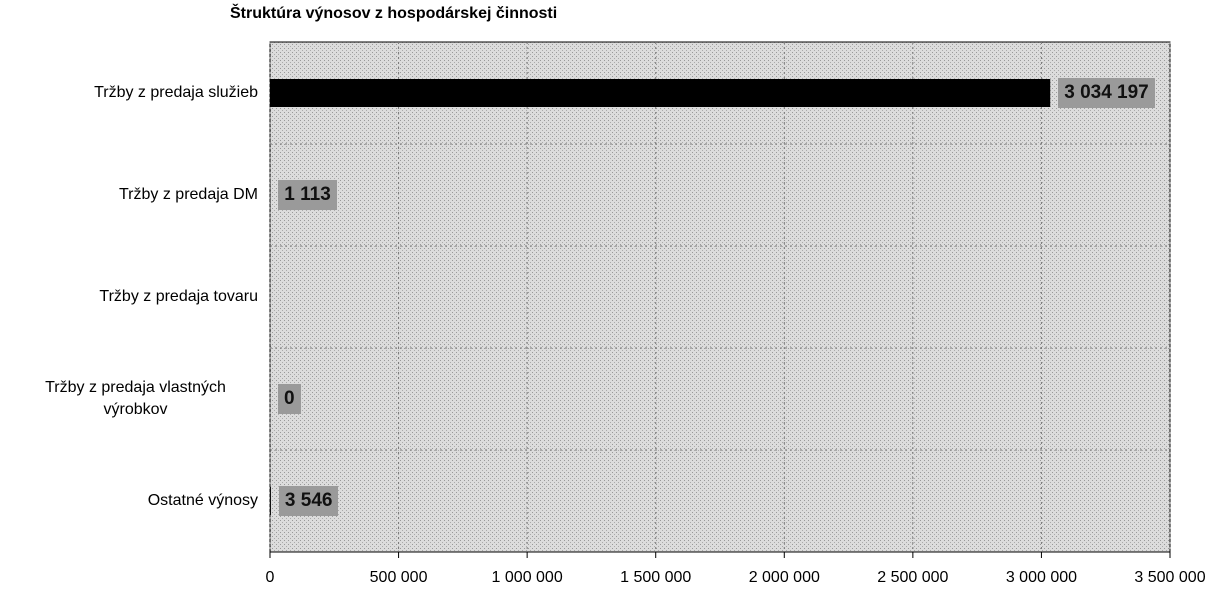 Image resolution: width=1222 pixels, height=590 pixels. I want to click on category-text: Tržby z predaja tovaru, so click(178, 296).